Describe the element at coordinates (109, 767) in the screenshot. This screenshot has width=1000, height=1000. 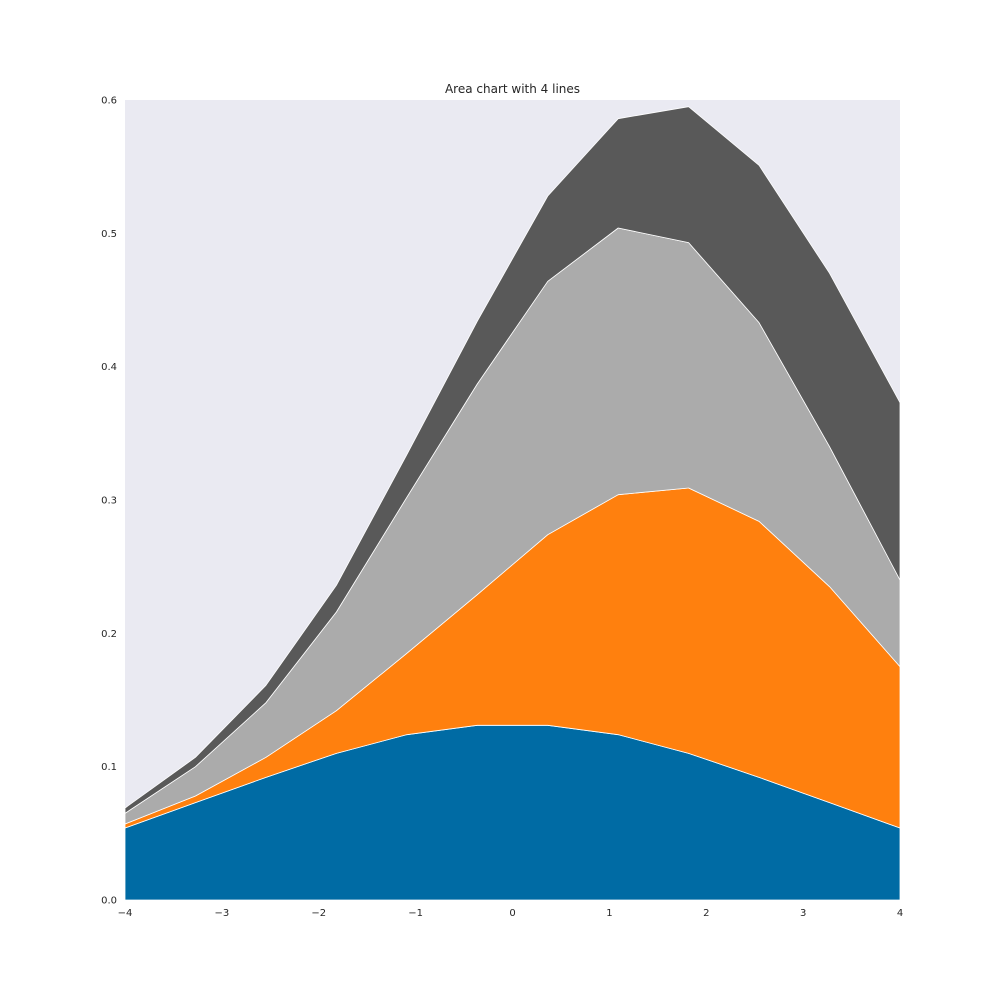
I see `y-tick-label: 0.1` at that location.